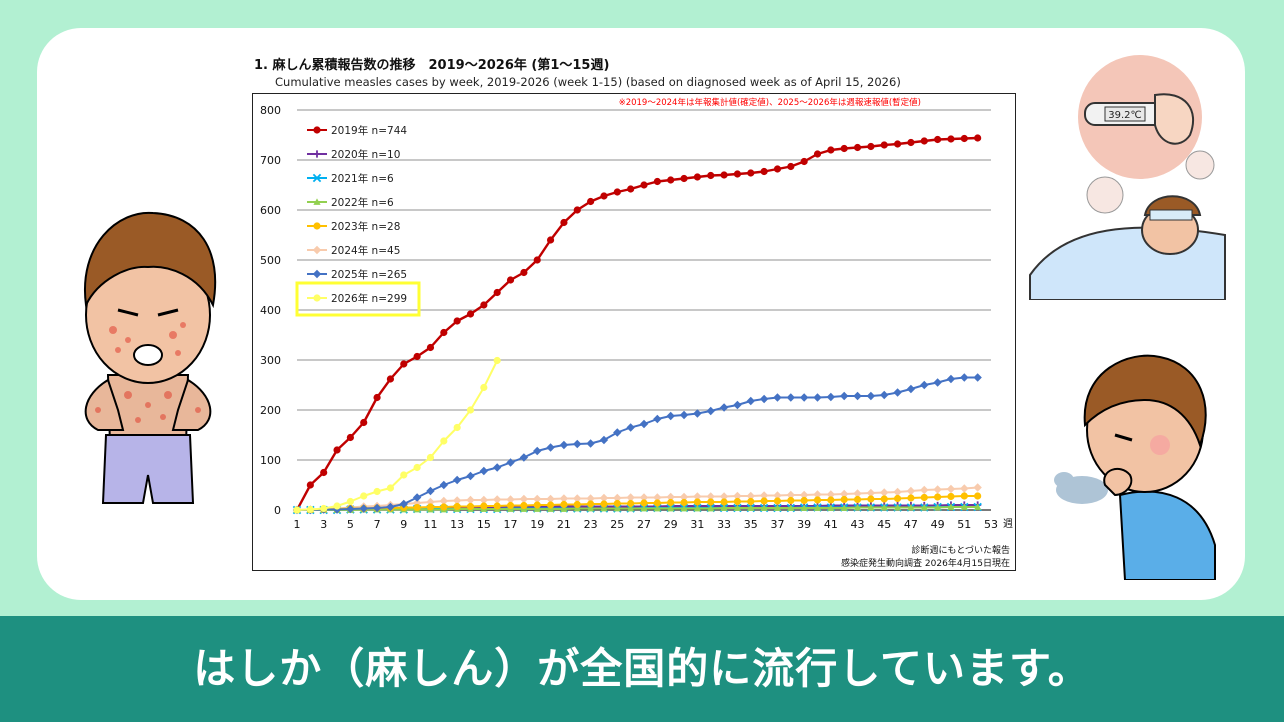 This screenshot has height=722, width=1284. I want to click on x-tick-label: 53, so click(991, 524).